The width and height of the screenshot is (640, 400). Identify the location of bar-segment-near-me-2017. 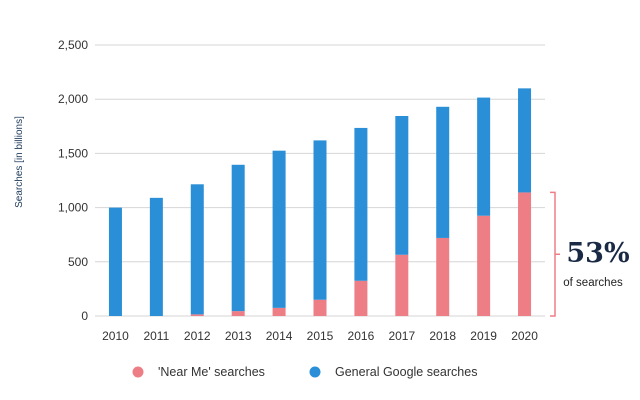
(402, 285).